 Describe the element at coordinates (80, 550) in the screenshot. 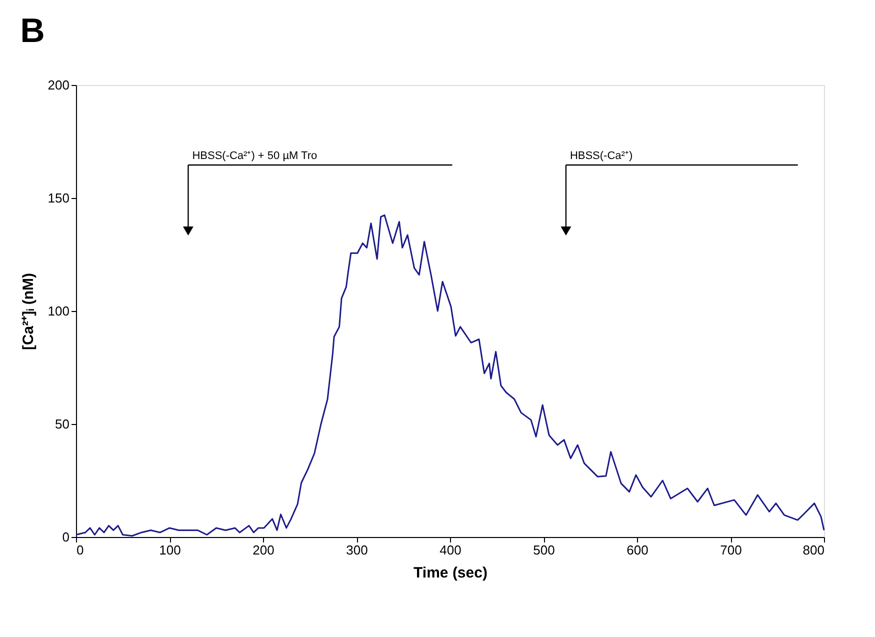

I see `x-tick-label: 0` at that location.